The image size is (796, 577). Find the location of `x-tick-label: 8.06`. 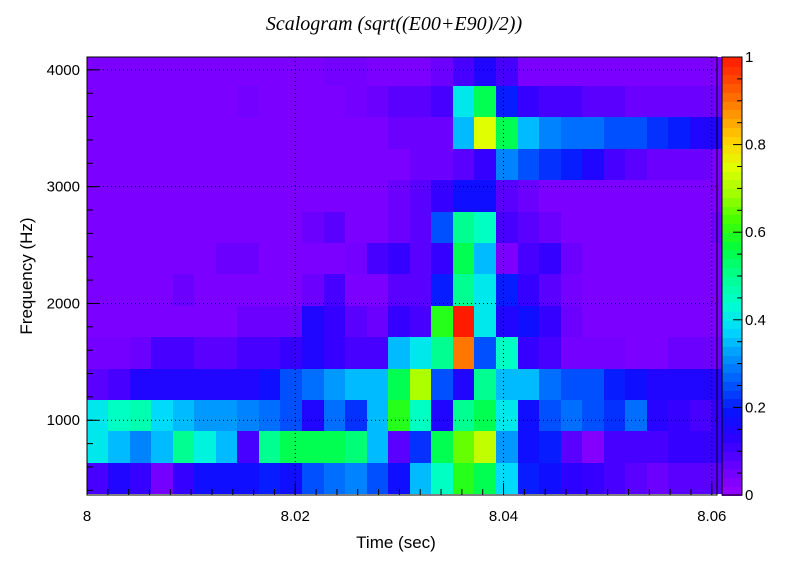

x-tick-label: 8.06 is located at coordinates (711, 516).